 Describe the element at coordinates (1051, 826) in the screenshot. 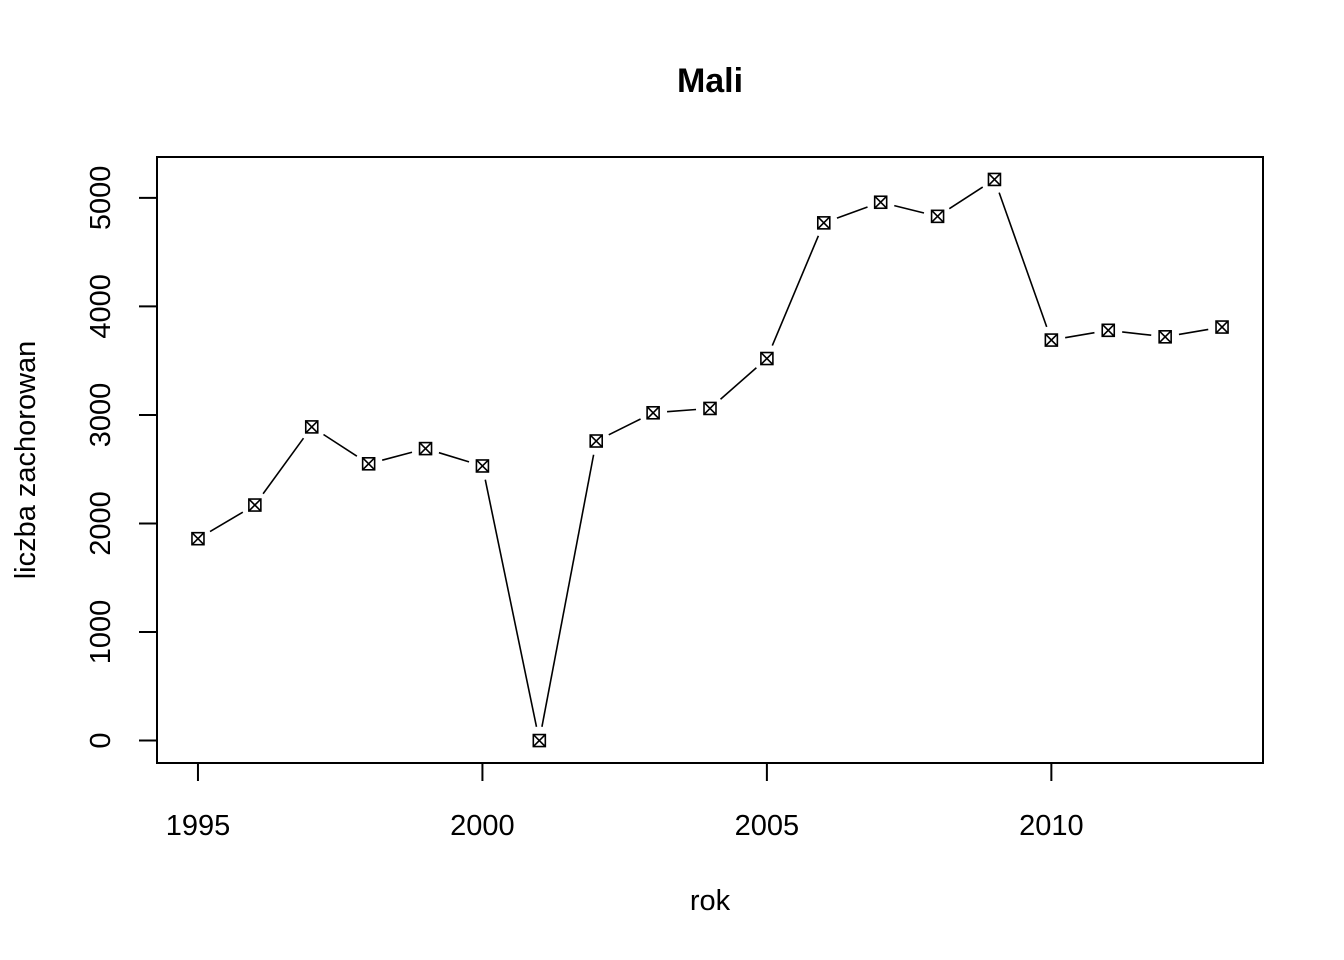

I see `x-tick-label: 2010` at that location.